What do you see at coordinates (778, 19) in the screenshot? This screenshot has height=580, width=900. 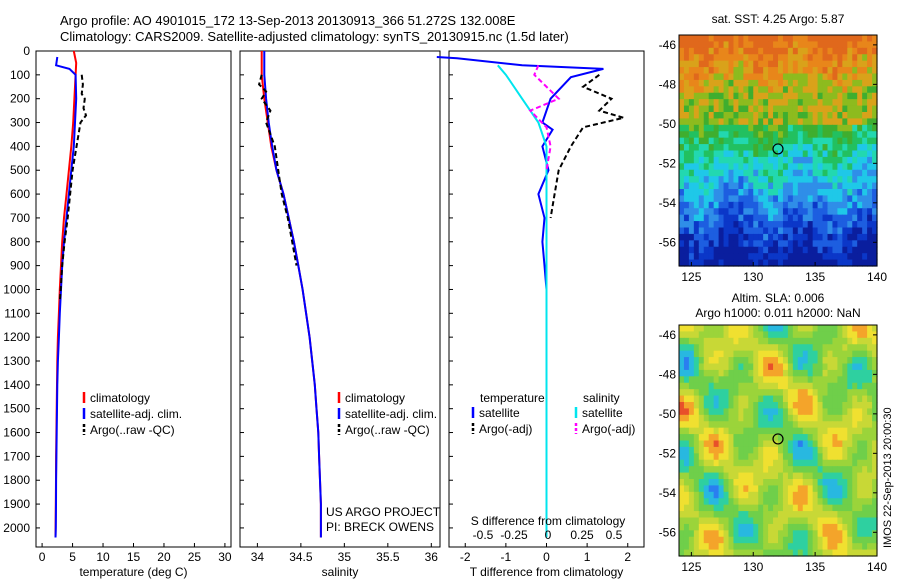 I see `map-title: sat. SST: 4.25 Argo: 5.87` at bounding box center [778, 19].